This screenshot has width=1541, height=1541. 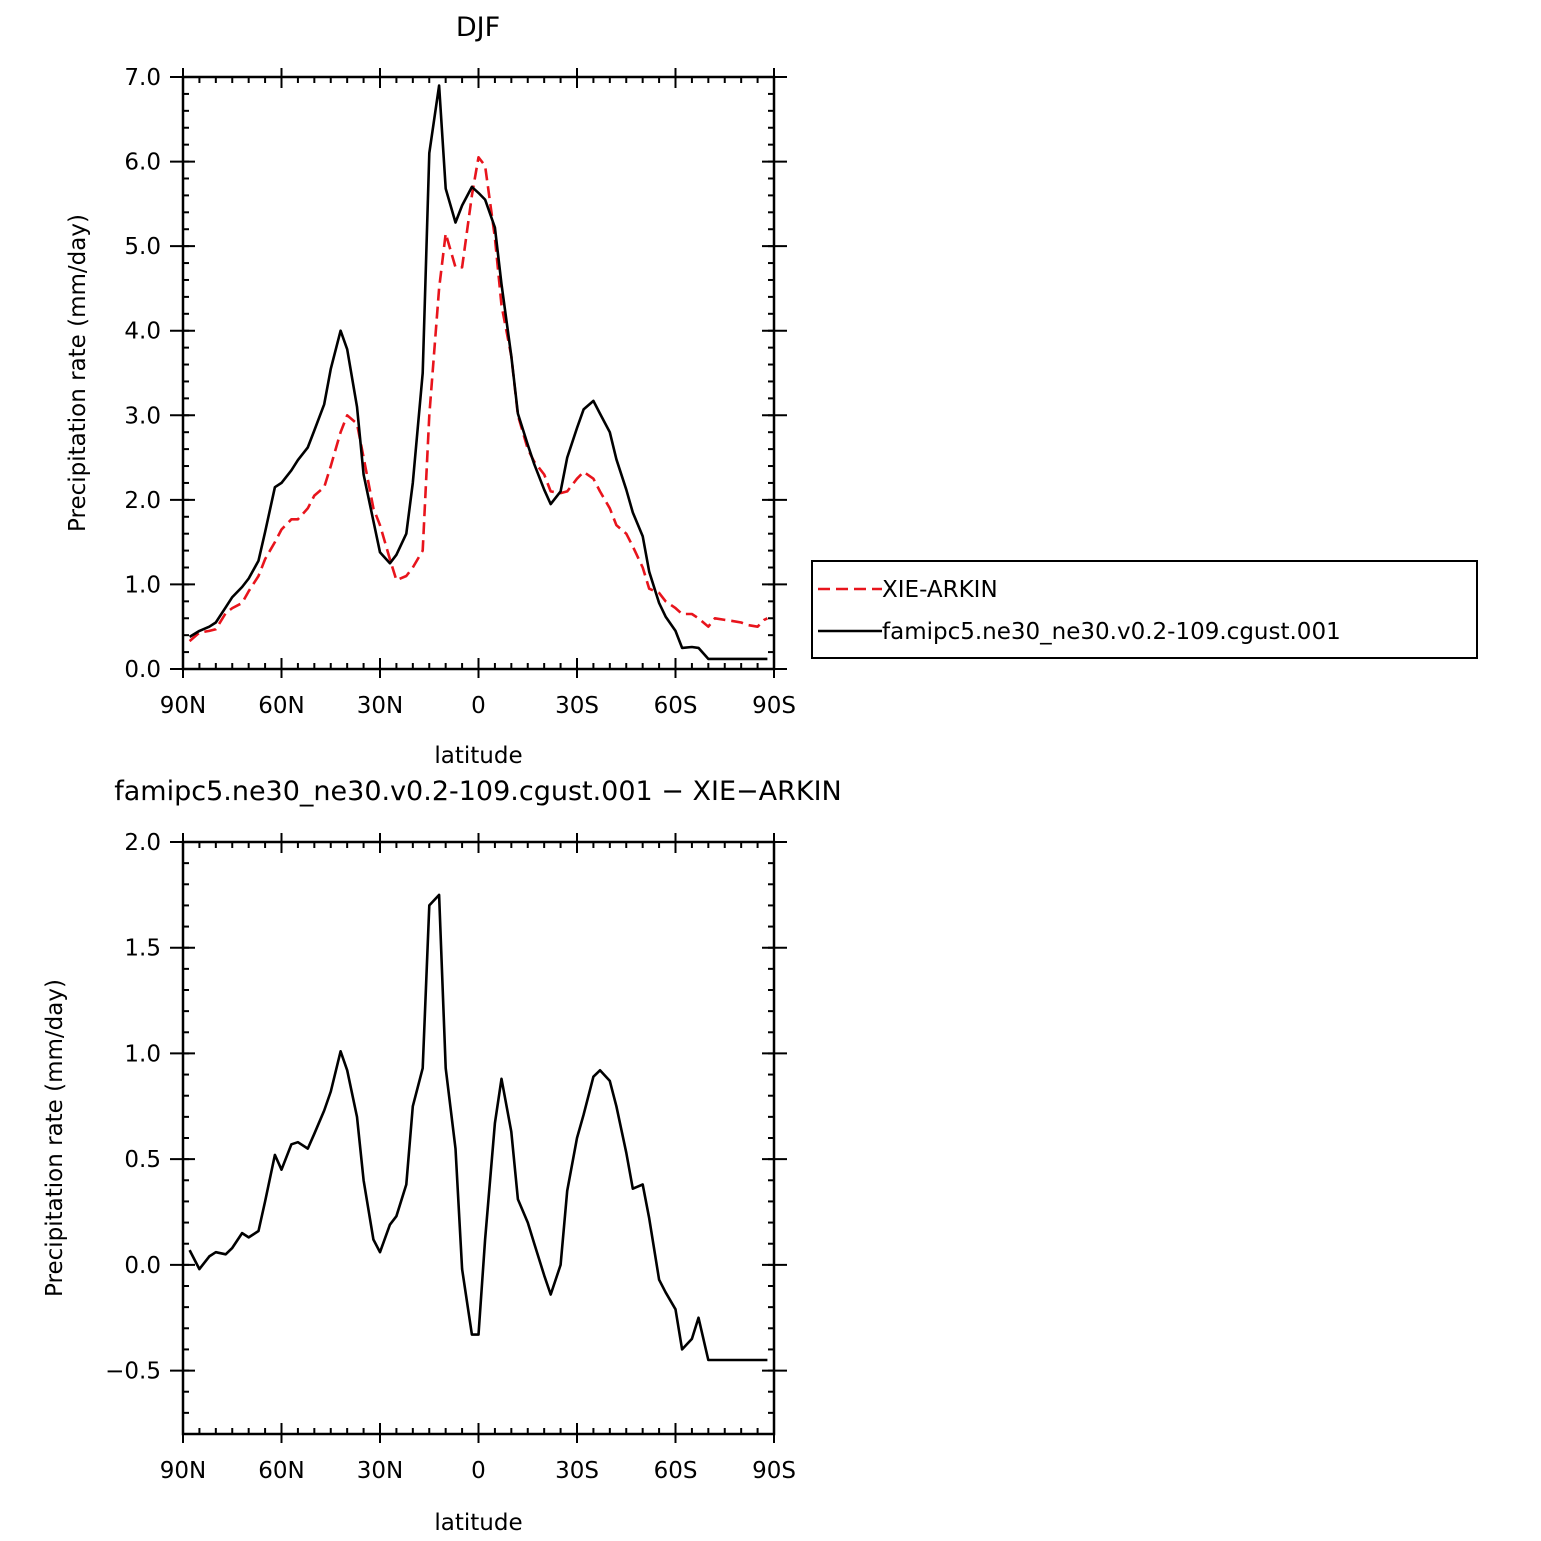 What do you see at coordinates (1111, 632) in the screenshot?
I see `legend-label: famipc5.ne30_ne30.v0.2-109.cgust.001` at bounding box center [1111, 632].